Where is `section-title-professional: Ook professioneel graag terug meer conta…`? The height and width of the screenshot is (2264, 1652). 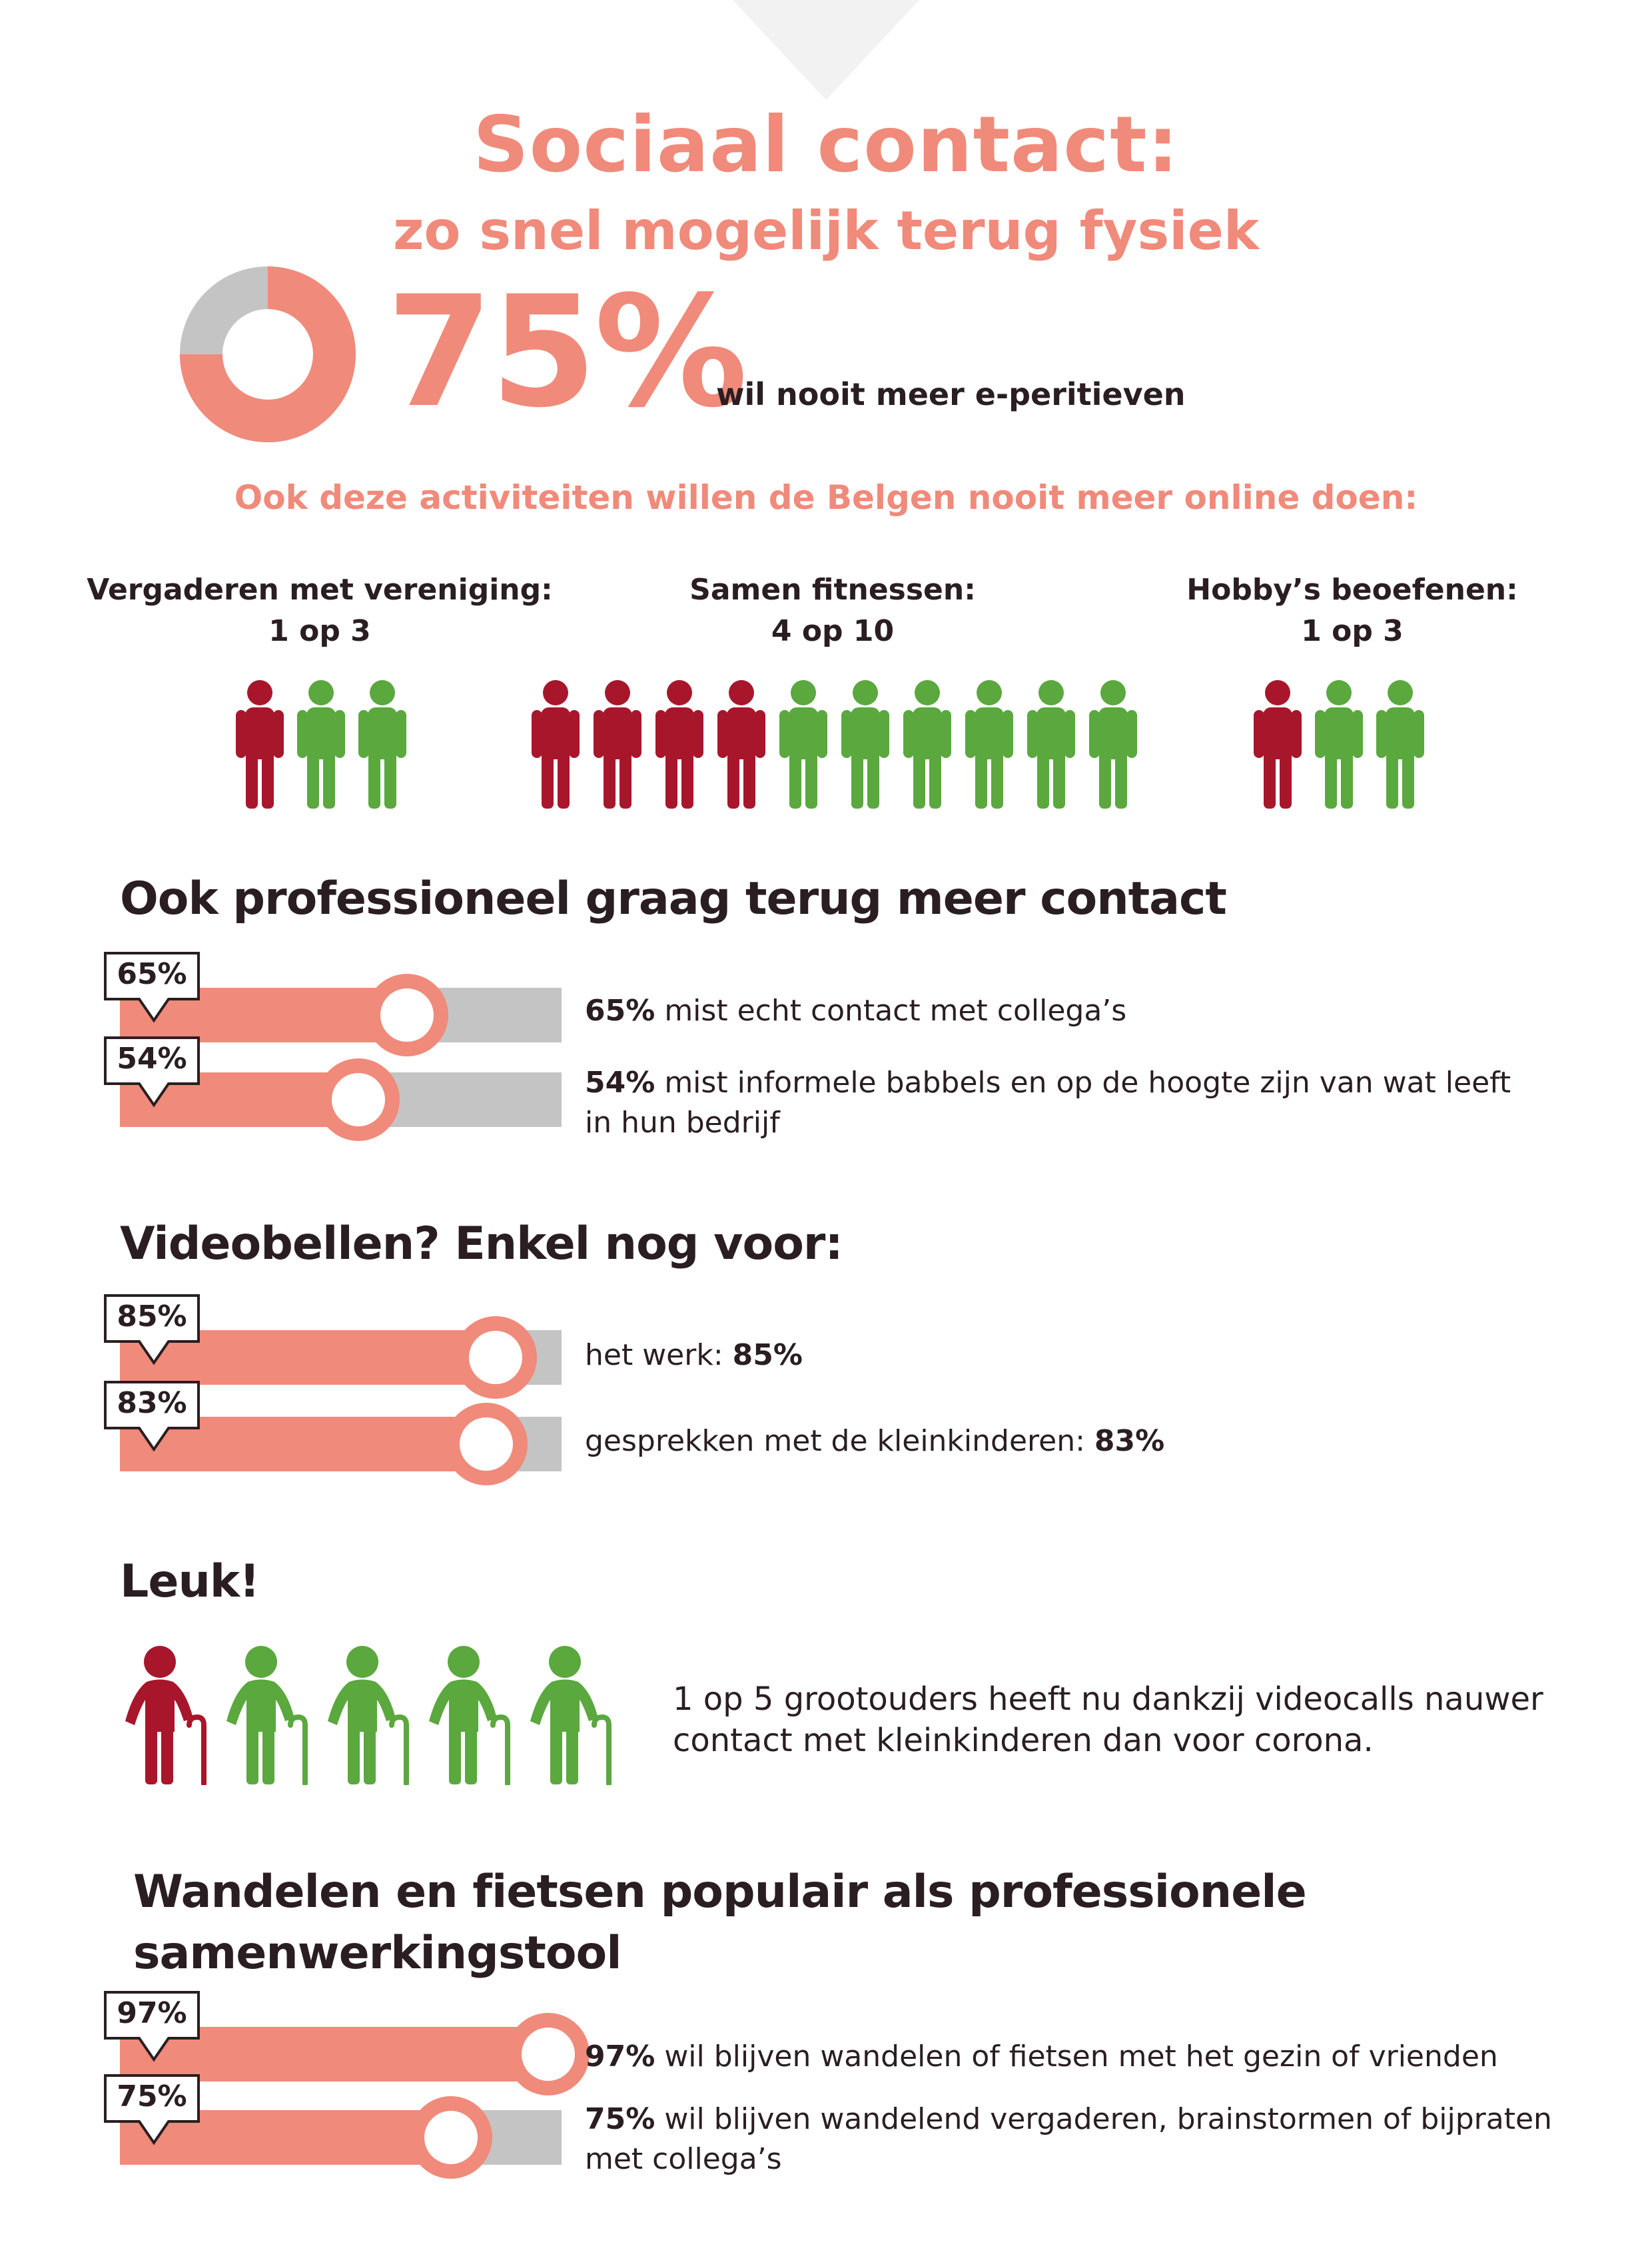 section-title-professional: Ook professioneel graag terug meer conta… is located at coordinates (673, 899).